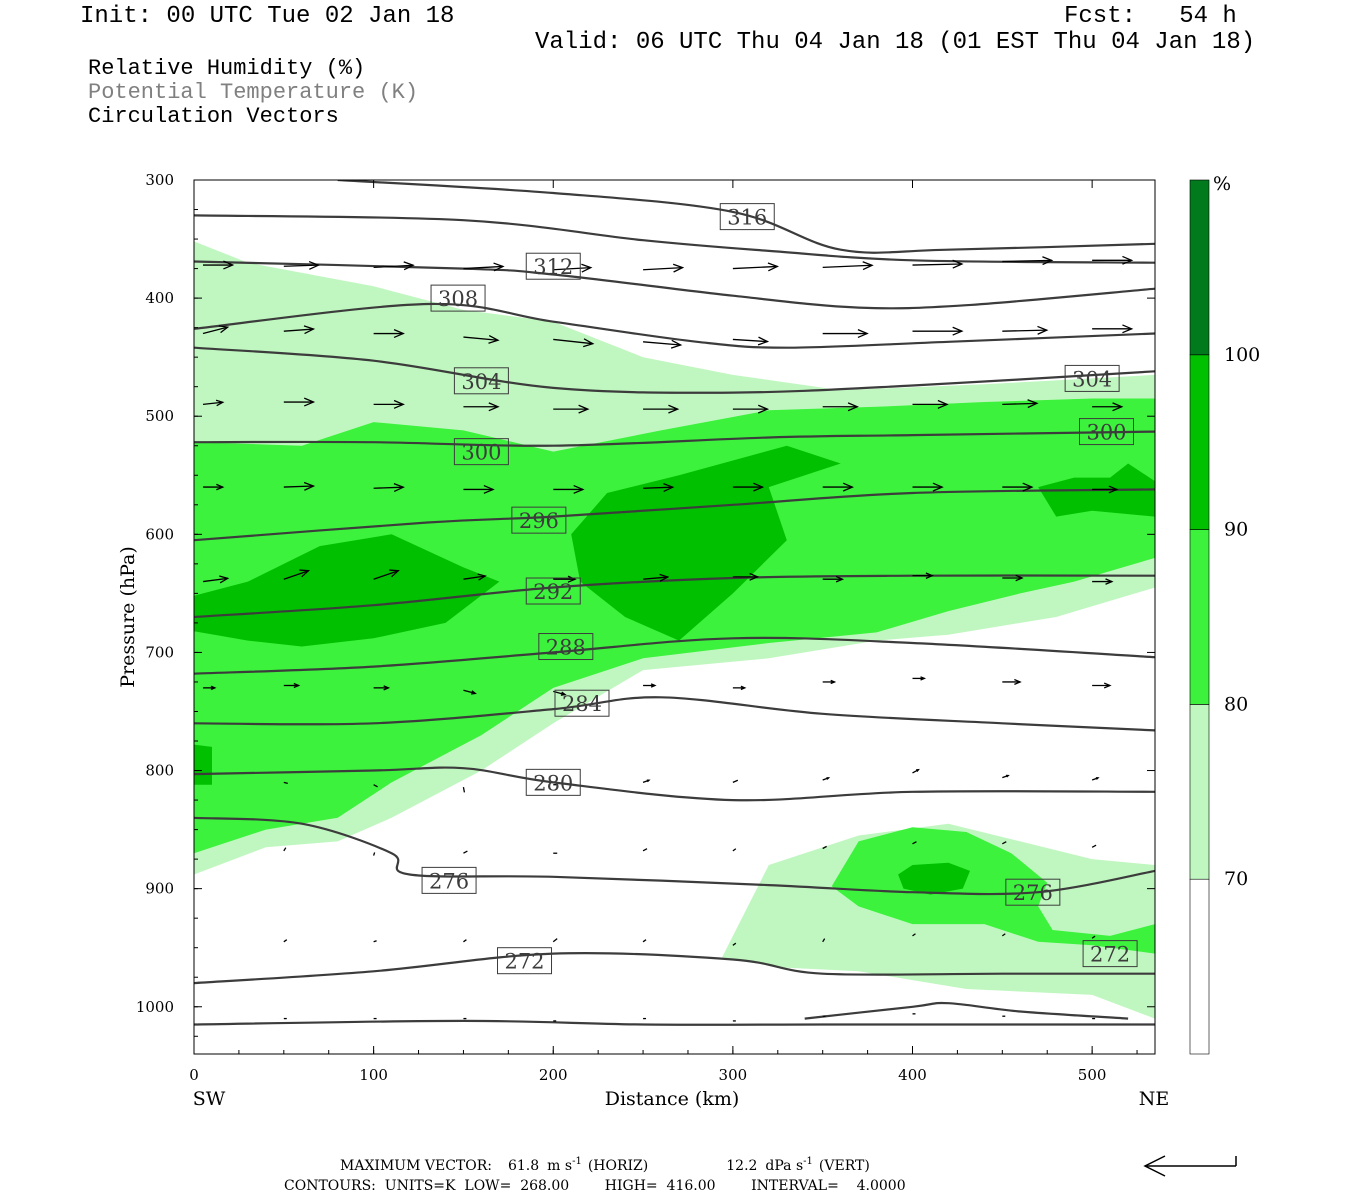  Describe the element at coordinates (1236, 879) in the screenshot. I see `colorbar-label: 70` at that location.